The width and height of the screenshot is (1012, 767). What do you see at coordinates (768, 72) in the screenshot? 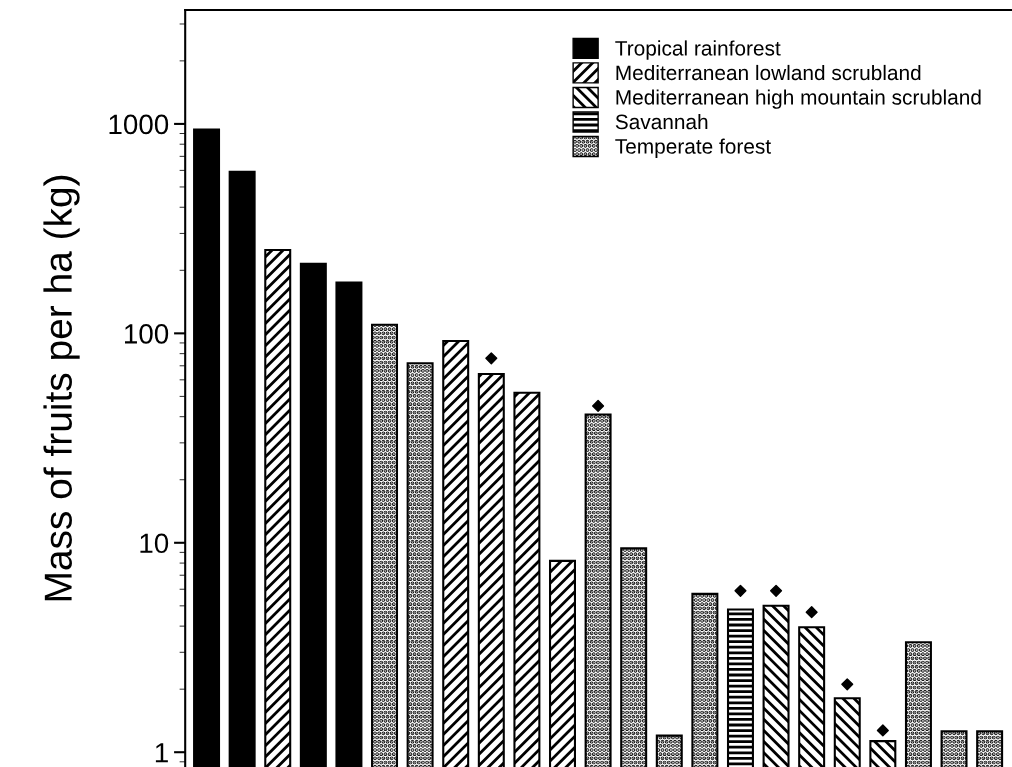
I see `legend-label: Mediterranean lowland scrubland` at bounding box center [768, 72].